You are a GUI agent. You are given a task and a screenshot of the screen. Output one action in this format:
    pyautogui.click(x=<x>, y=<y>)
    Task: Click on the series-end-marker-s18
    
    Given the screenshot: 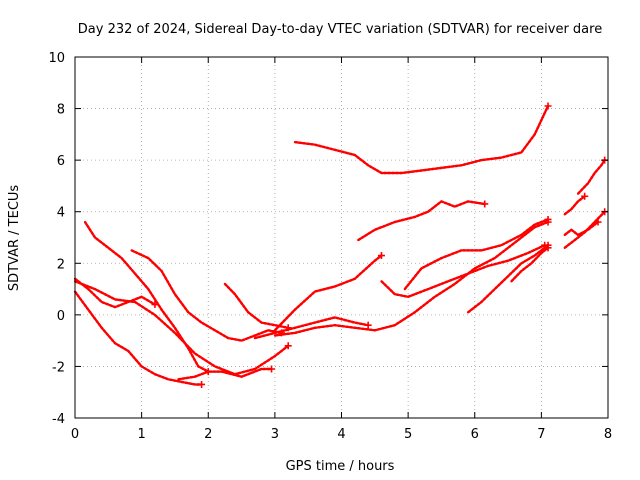 What is the action you would take?
    pyautogui.click(x=585, y=196)
    